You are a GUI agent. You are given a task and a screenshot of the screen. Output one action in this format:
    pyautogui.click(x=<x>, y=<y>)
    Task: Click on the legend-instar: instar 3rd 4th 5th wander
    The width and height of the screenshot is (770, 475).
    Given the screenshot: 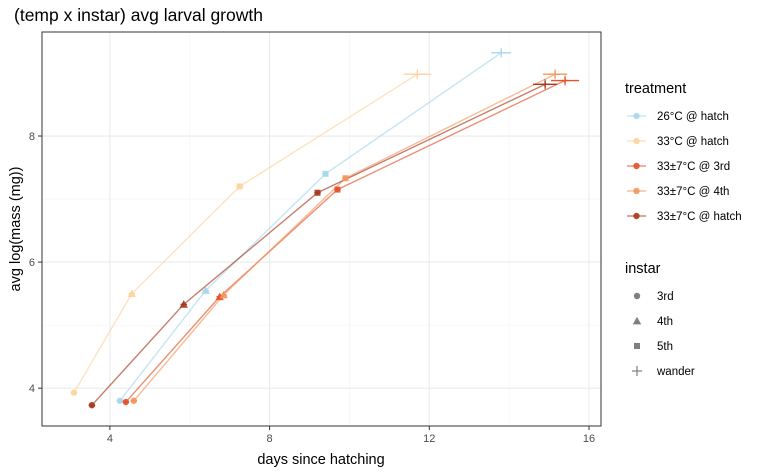 What is the action you would take?
    pyautogui.click(x=660, y=319)
    